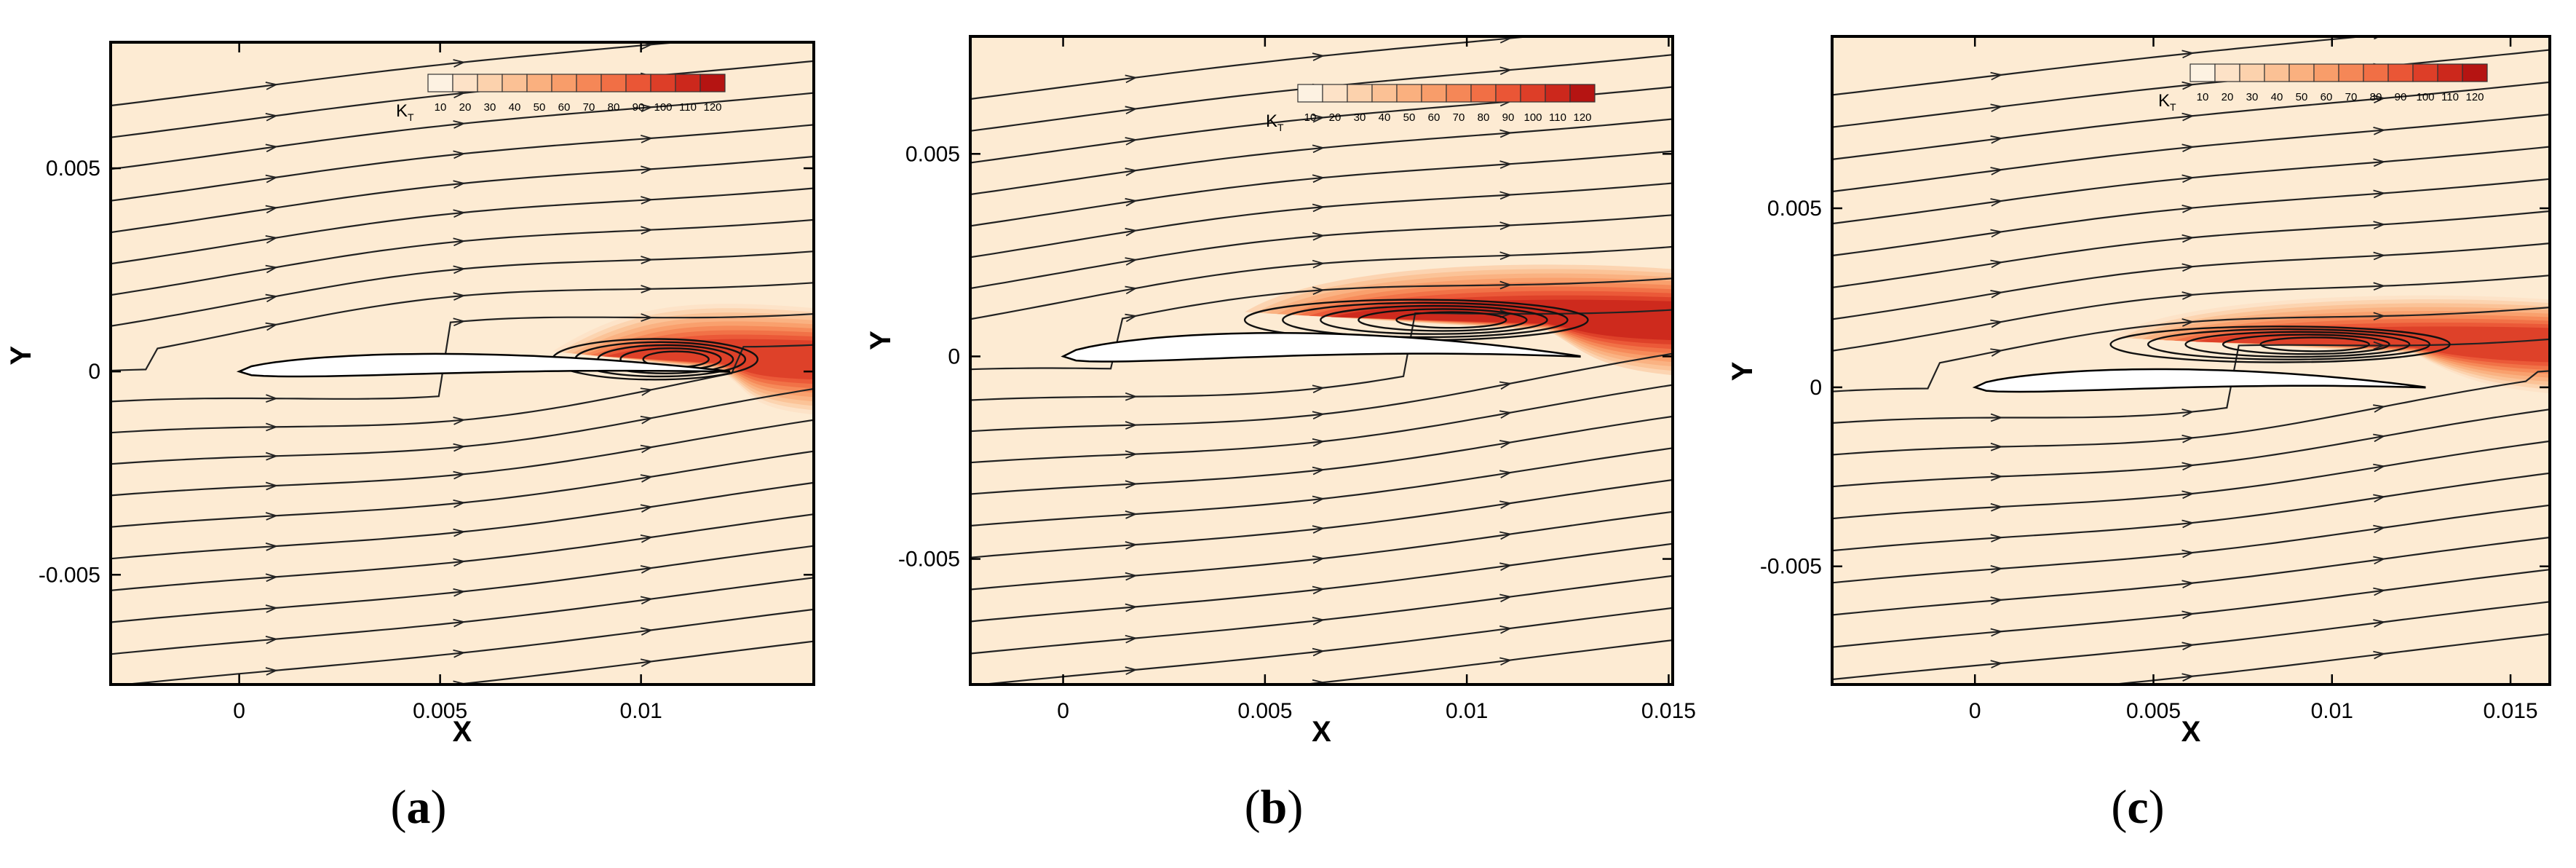  What do you see at coordinates (2173, 107) in the screenshot?
I see `colorbar-title-sub: T` at bounding box center [2173, 107].